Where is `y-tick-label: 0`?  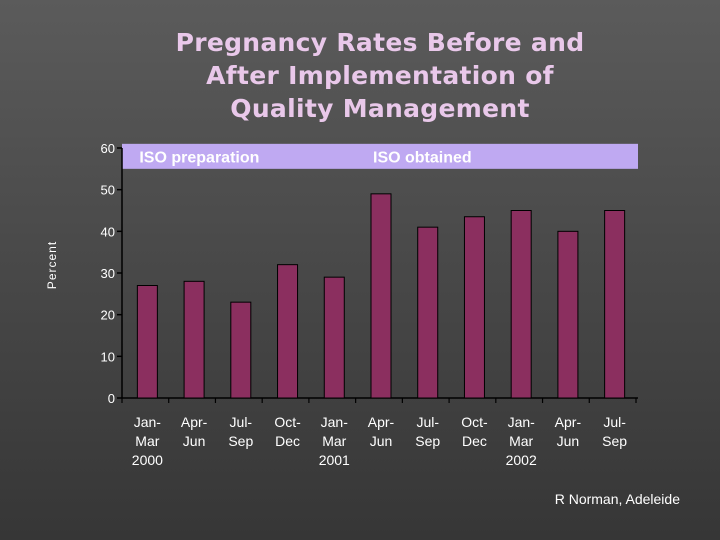 y-tick-label: 0 is located at coordinates (111, 398).